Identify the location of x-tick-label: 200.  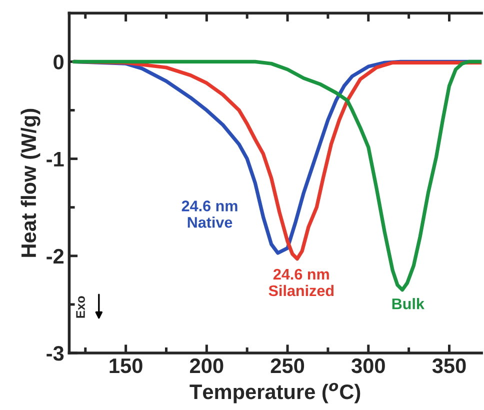
(207, 366).